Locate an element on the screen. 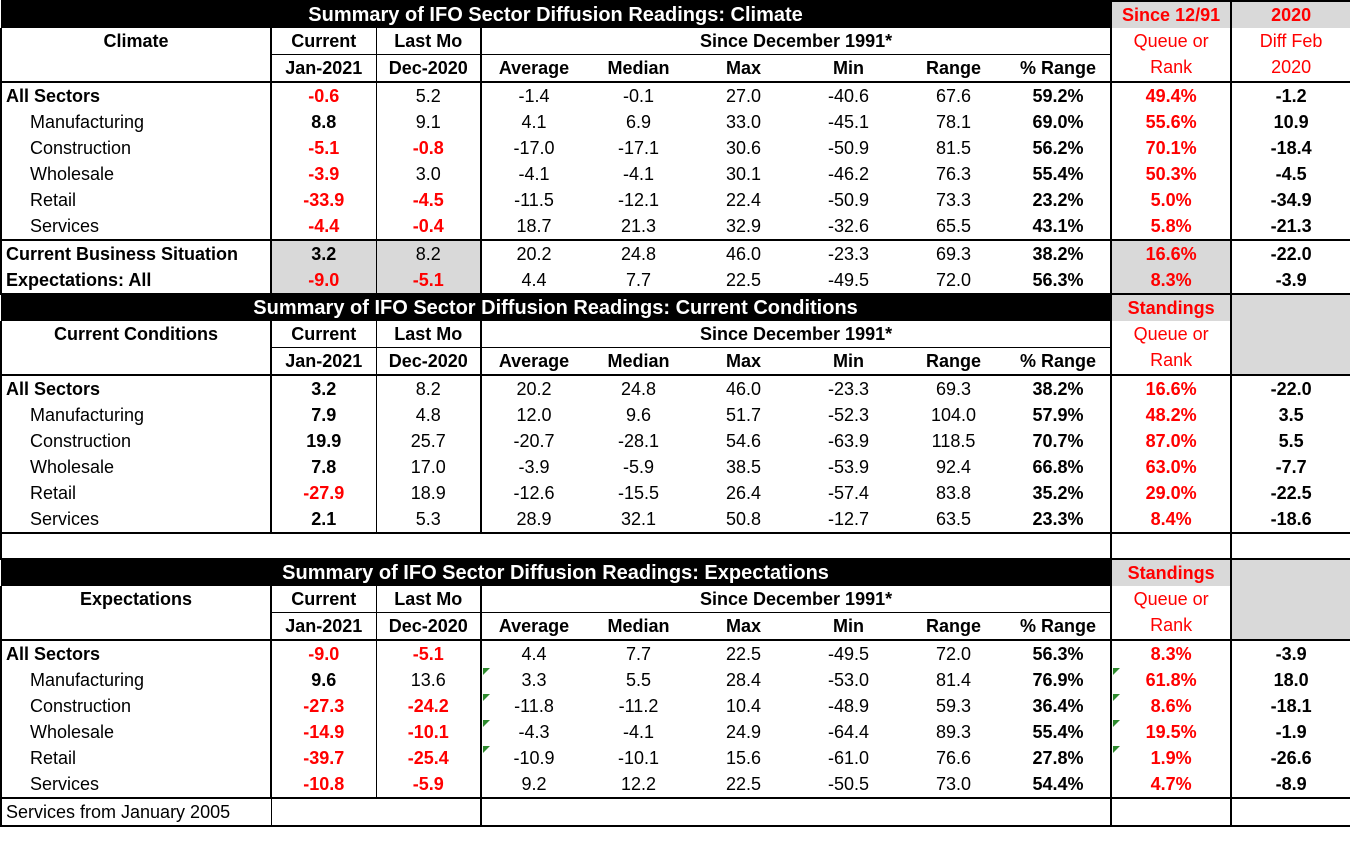 This screenshot has height=850, width=1350. conditions-row-pct-range: 70.7% is located at coordinates (1058, 440).